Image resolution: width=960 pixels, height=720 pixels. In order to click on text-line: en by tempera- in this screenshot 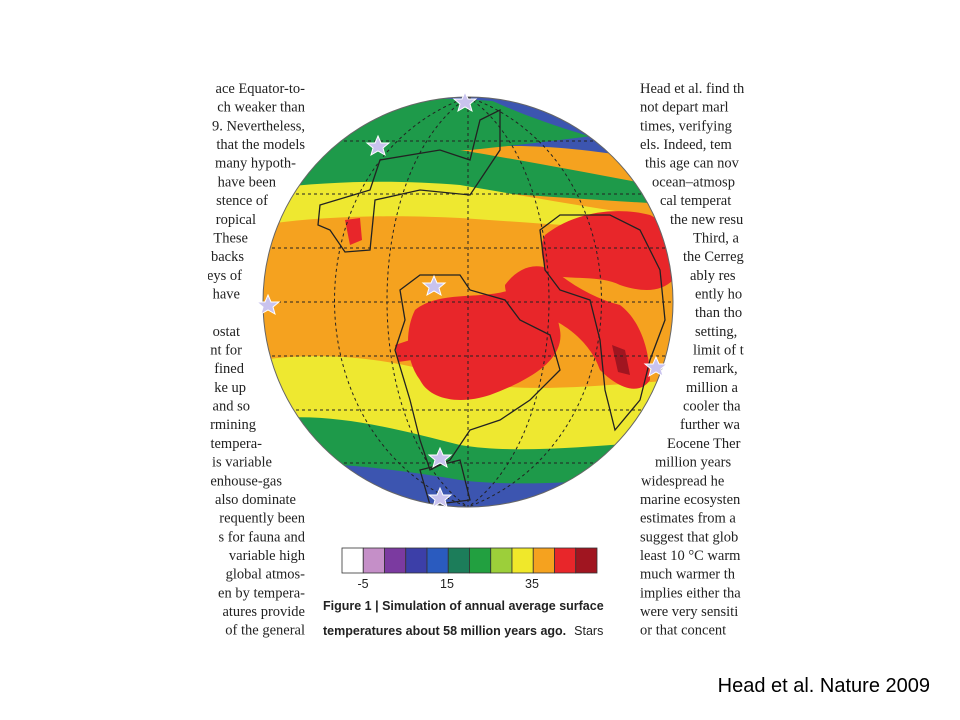, I will do `click(261, 593)`.